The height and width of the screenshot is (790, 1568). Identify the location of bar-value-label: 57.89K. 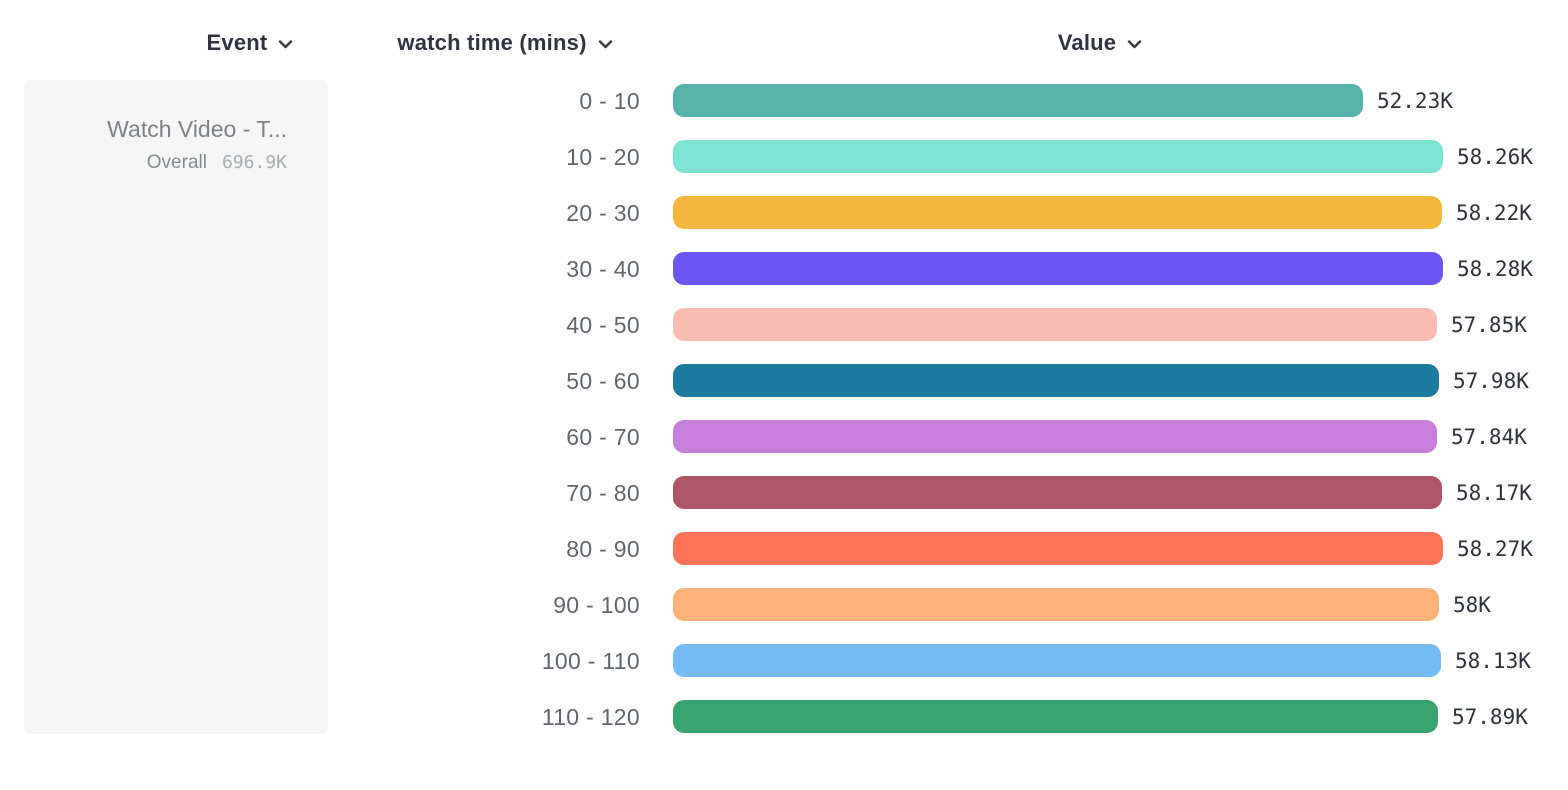
(1490, 717).